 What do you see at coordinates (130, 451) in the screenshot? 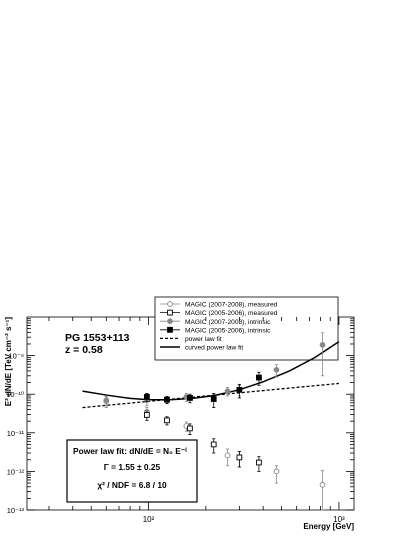
I see `fit-formula: Power law fit: dN/dE = N₀ E⁻ᴵ` at bounding box center [130, 451].